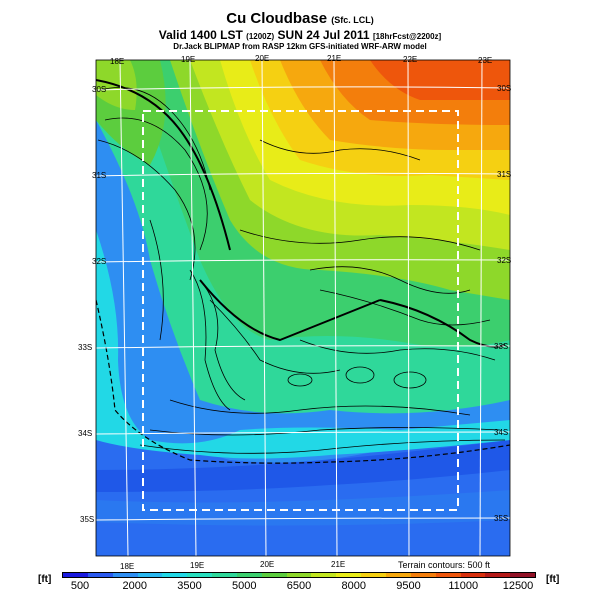 This screenshot has height=600, width=600. Describe the element at coordinates (85, 433) in the screenshot. I see `lat-label-left: 34S` at that location.